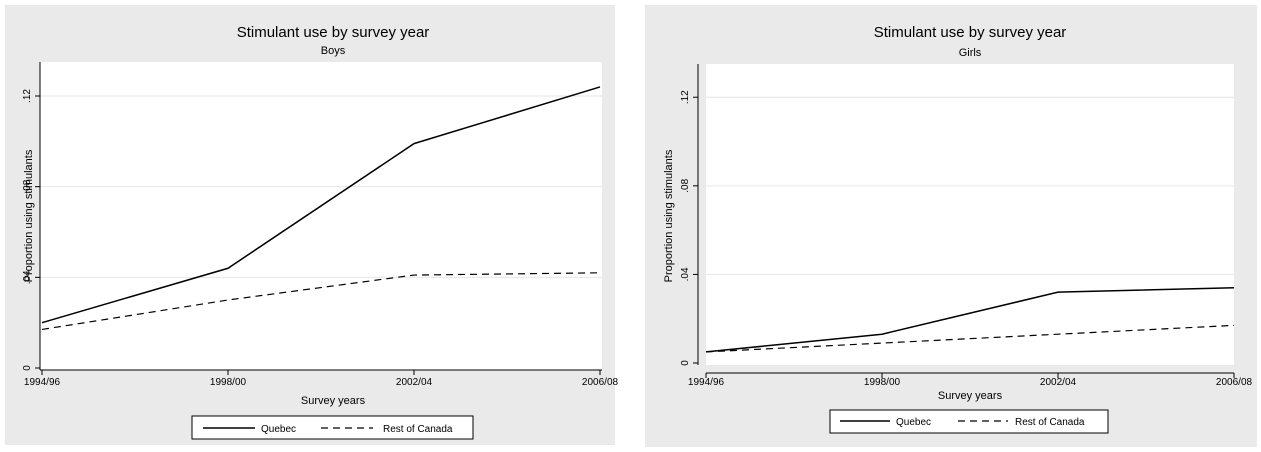 This screenshot has height=452, width=1261. What do you see at coordinates (333, 51) in the screenshot?
I see `chart-subtitle: Boys` at bounding box center [333, 51].